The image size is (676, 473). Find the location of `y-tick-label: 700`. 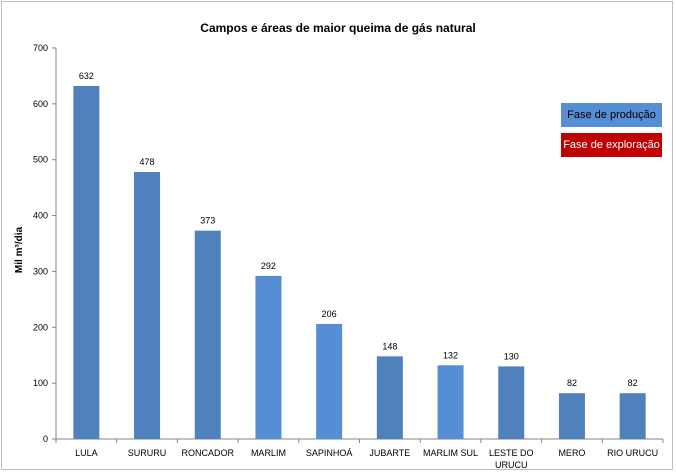

y-tick-label: 700 is located at coordinates (40, 48).